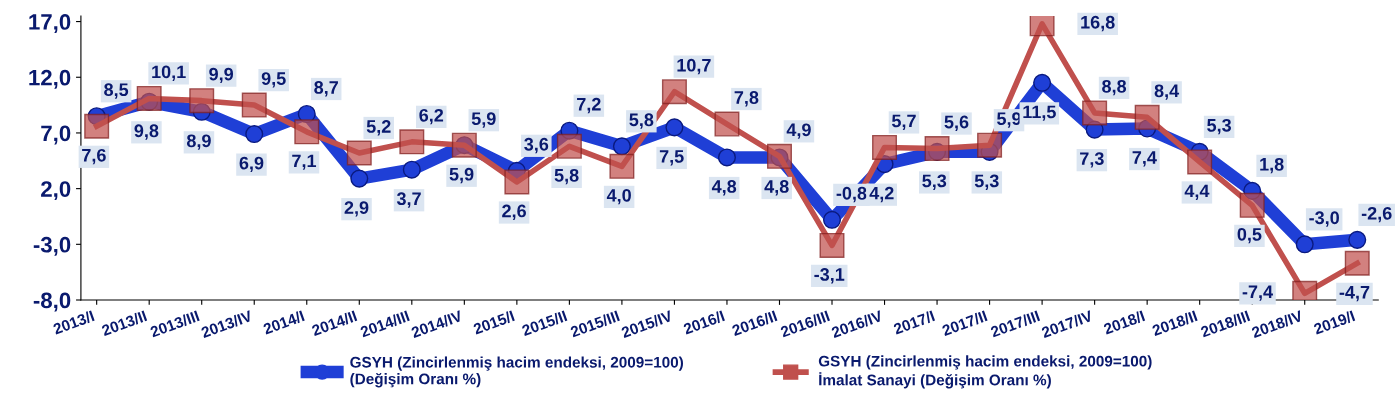 This screenshot has width=1395, height=400. Describe the element at coordinates (1354, 294) in the screenshot. I see `data-label: -4,7` at that location.